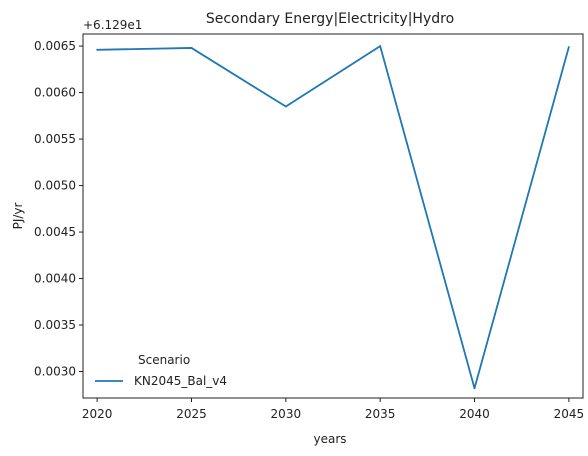 Image resolution: width=588 pixels, height=456 pixels. Describe the element at coordinates (329, 439) in the screenshot. I see `x-axis-label: years` at that location.